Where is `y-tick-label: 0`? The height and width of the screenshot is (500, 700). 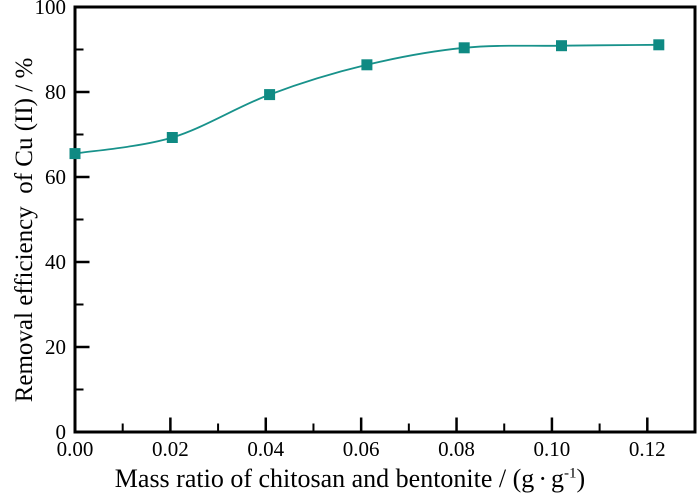
y-tick-label: 0 is located at coordinates (61, 432).